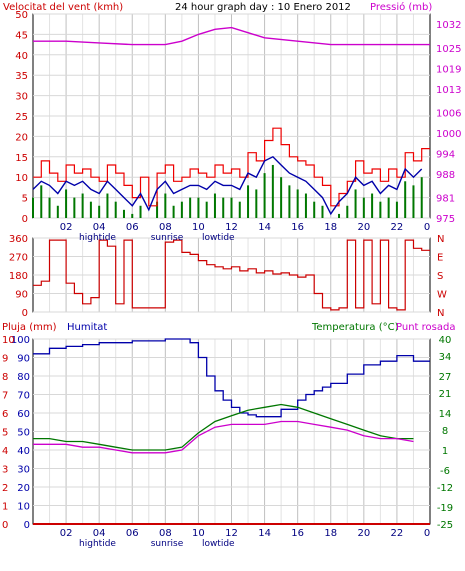 Image resolution: width=465 pixels, height=571 pixels. What do you see at coordinates (445, 488) in the screenshot?
I see `temperature-tick-label: -12` at bounding box center [445, 488].